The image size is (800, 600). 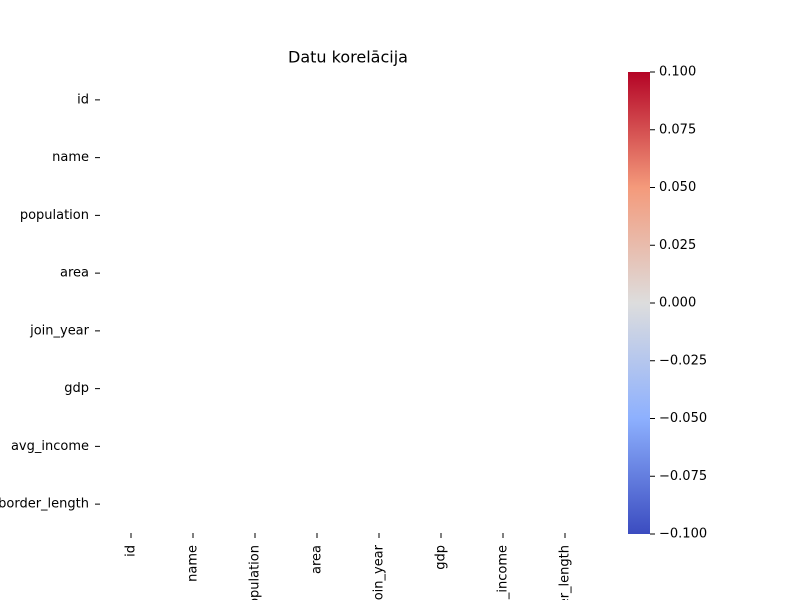 What do you see at coordinates (677, 129) in the screenshot?
I see `colorbar-tick-label: 0.075` at bounding box center [677, 129].